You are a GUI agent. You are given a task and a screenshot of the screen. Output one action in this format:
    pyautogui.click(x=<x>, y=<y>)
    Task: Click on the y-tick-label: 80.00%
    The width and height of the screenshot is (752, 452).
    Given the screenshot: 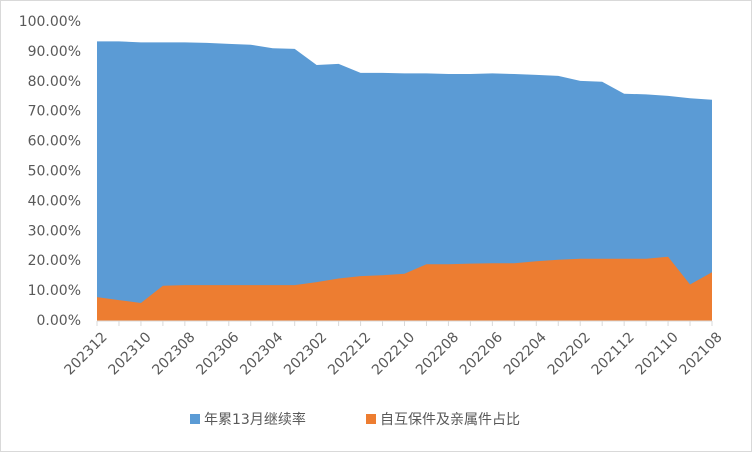 What is the action you would take?
    pyautogui.click(x=54, y=82)
    